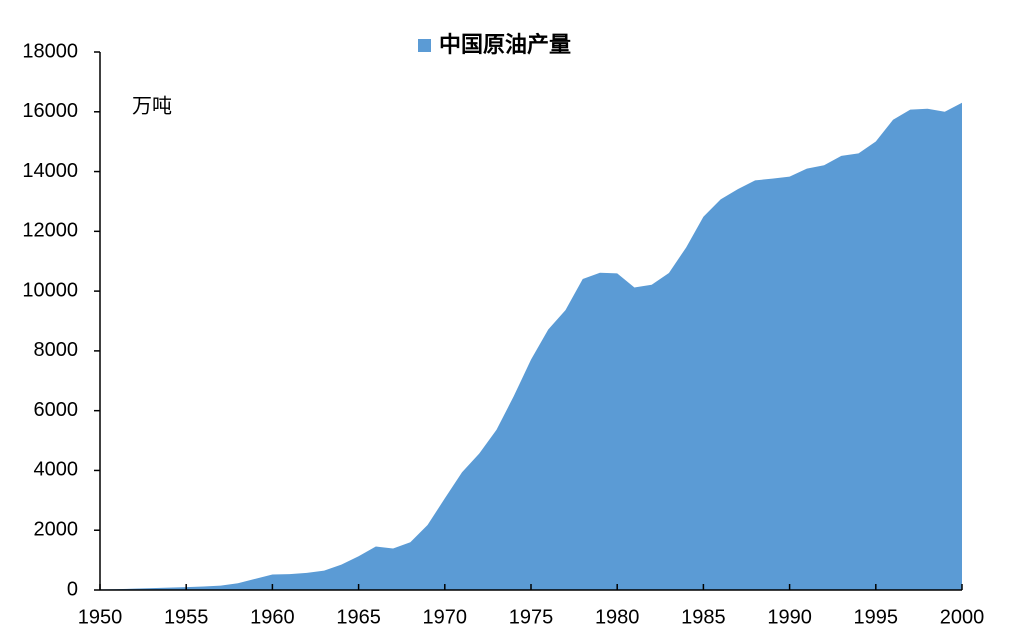 This screenshot has height=639, width=1017. I want to click on x-tick-label: 1975, so click(531, 617).